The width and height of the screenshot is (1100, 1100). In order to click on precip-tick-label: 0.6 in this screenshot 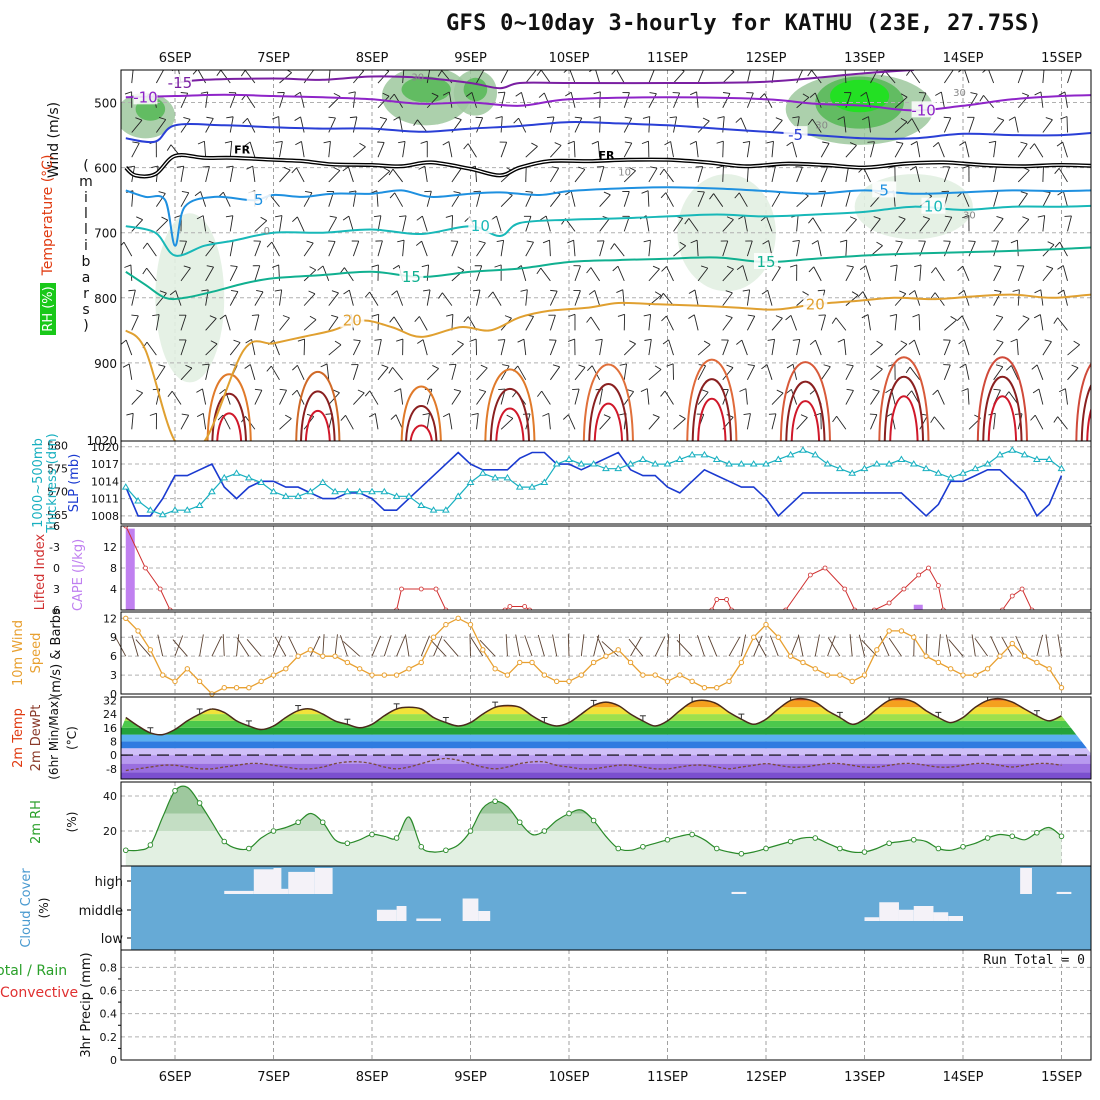, I will do `click(109, 991)`.